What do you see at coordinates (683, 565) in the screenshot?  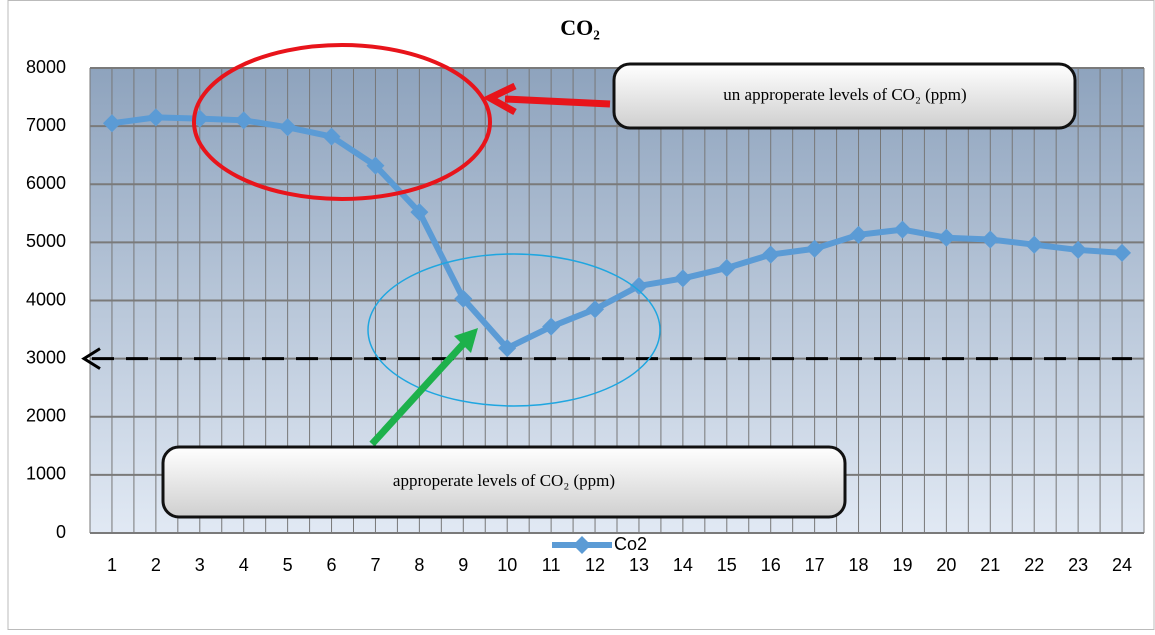 I see `x-tick-label: 14` at bounding box center [683, 565].